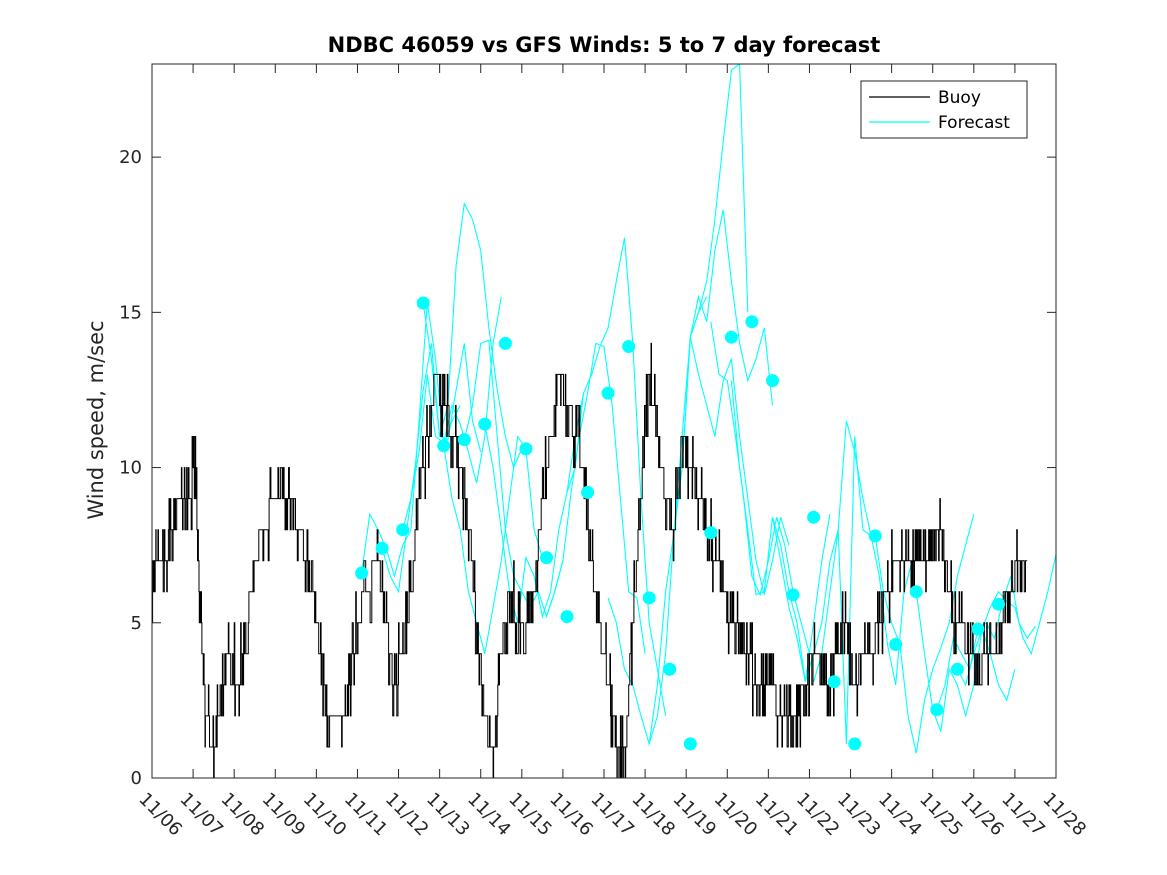  Describe the element at coordinates (202, 815) in the screenshot. I see `x-tick-label: 11/07` at that location.